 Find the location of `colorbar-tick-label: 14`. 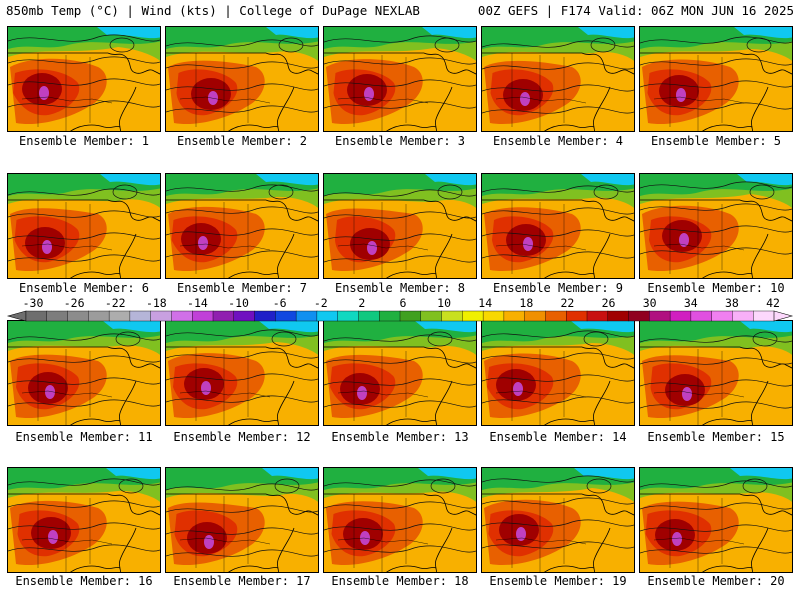

colorbar-tick-label: 14 is located at coordinates (485, 303).